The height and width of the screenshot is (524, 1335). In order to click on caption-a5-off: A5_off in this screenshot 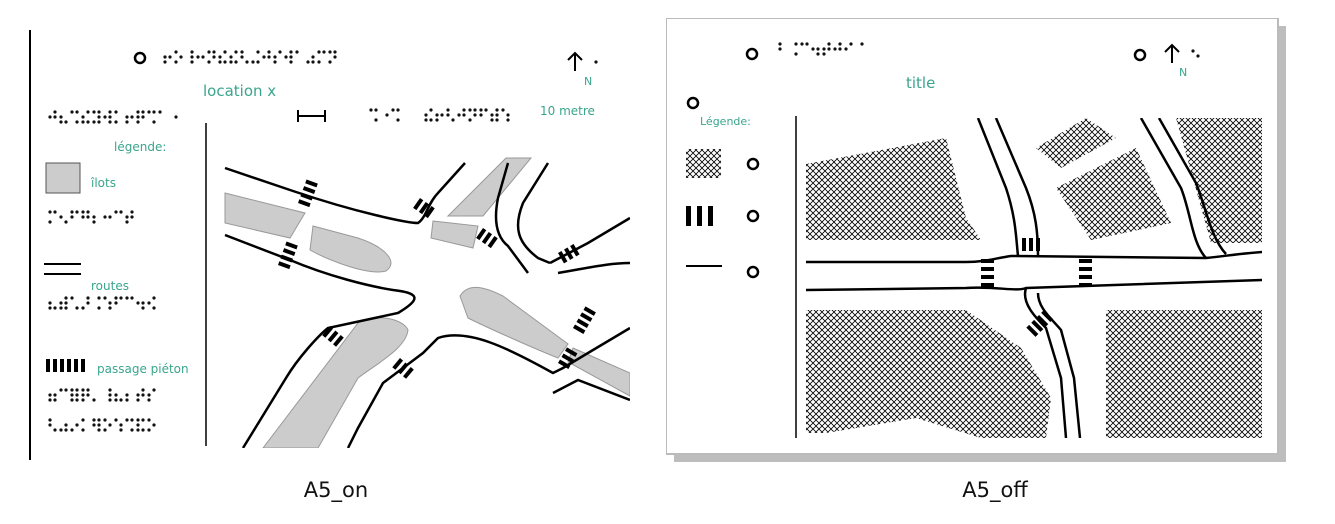, I will do `click(995, 490)`.